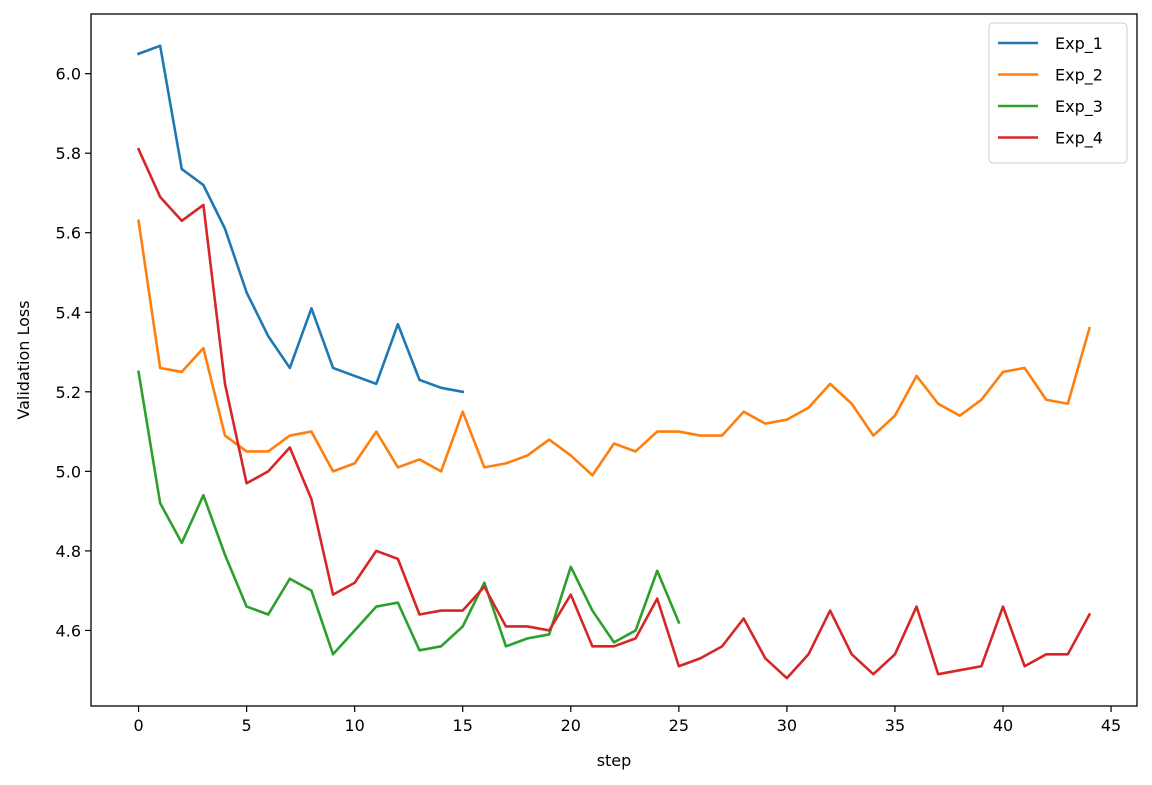  I want to click on legend-box, so click(1058, 93).